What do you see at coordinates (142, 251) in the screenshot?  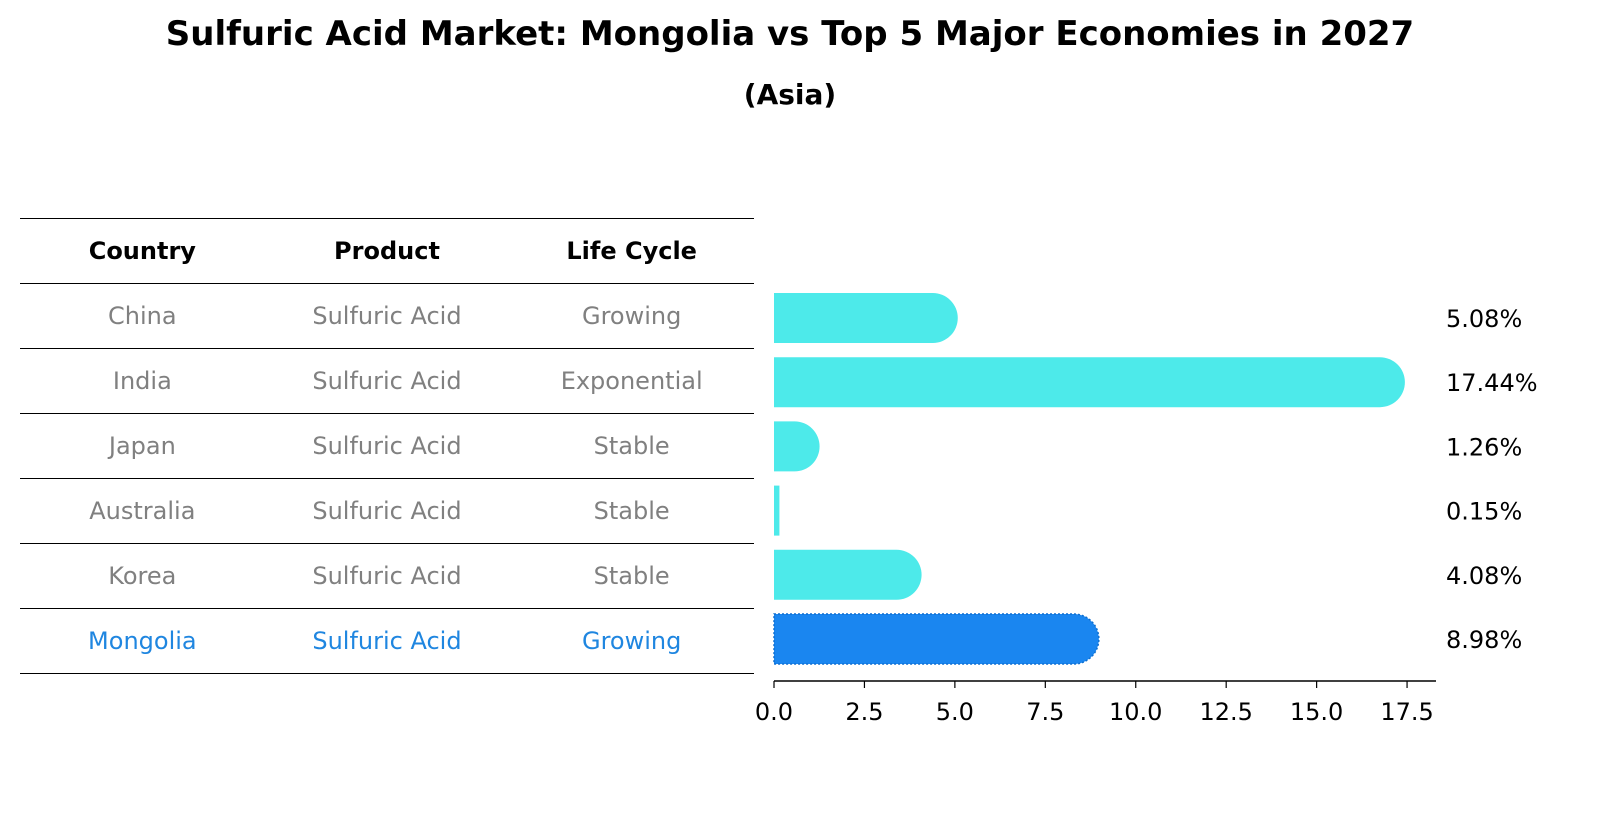 I see `header-country: Country` at bounding box center [142, 251].